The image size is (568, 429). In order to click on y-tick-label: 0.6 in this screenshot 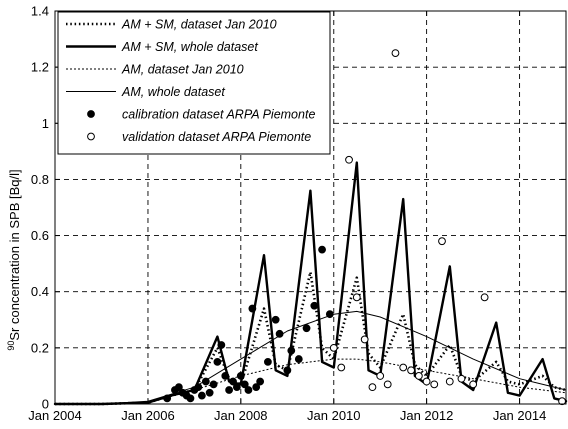, I will do `click(40, 235)`.